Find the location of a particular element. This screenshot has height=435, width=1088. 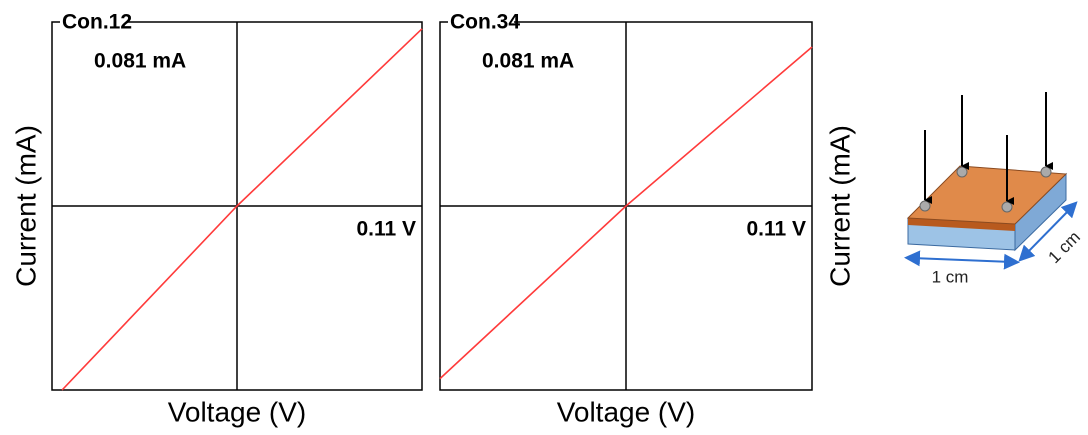

chart-title: Con.34 is located at coordinates (485, 22).